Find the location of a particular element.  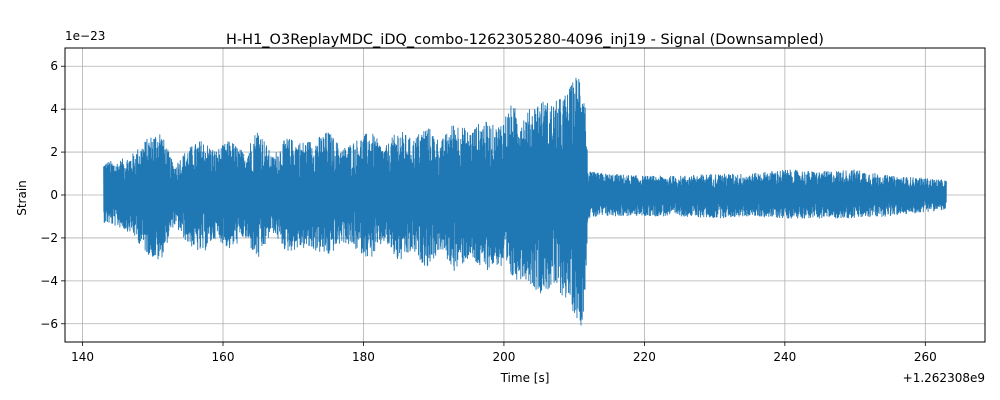

y-tick-label: 2 is located at coordinates (54, 152).